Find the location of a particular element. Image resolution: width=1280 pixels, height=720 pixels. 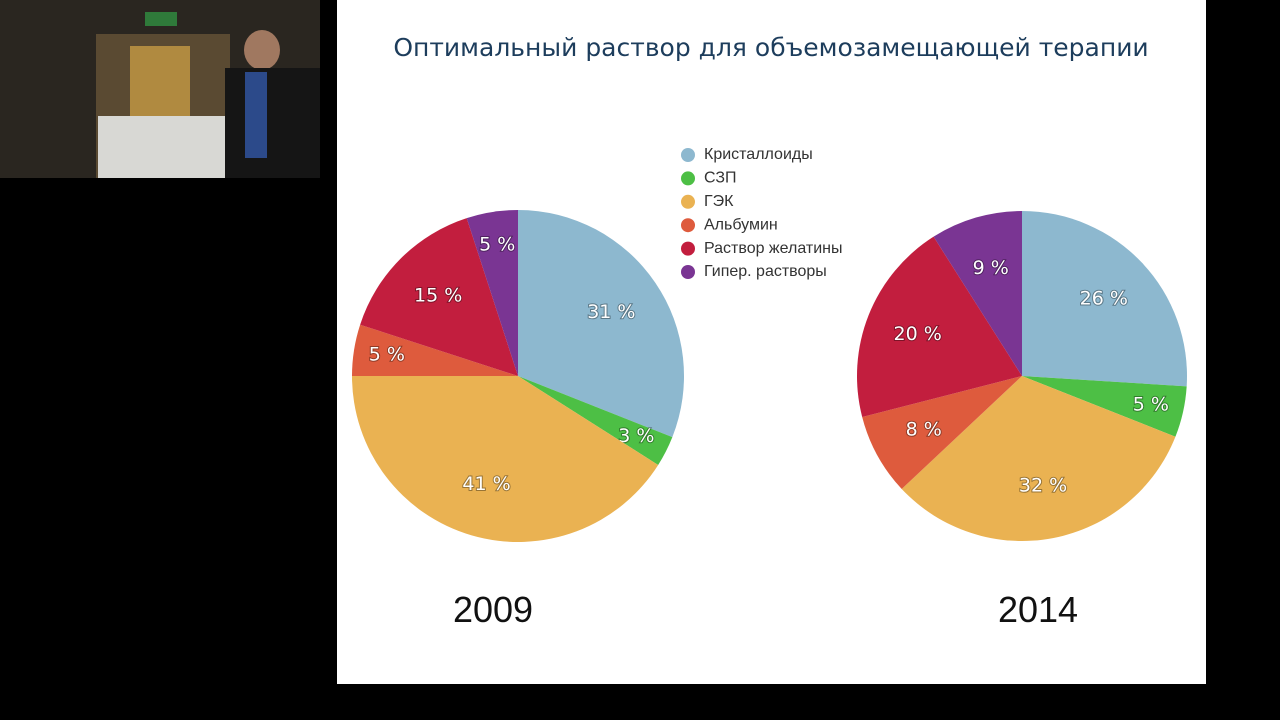

legend-label: СЗП is located at coordinates (720, 178).